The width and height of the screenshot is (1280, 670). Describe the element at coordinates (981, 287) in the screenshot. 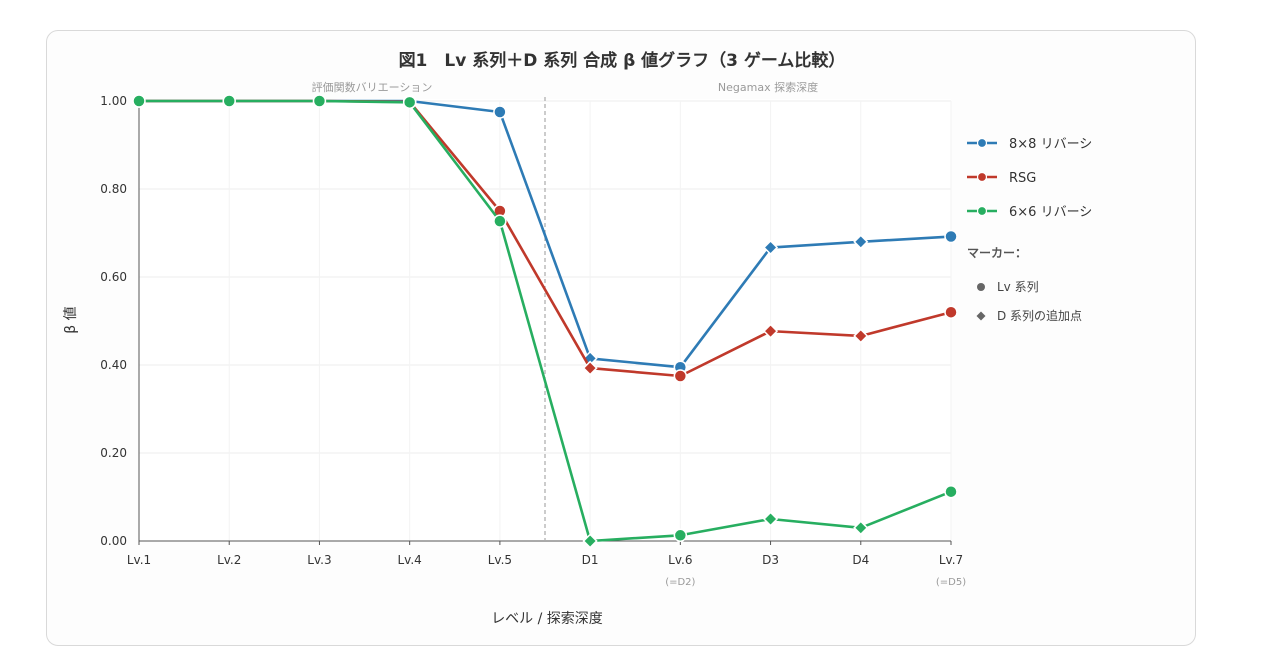

I see `marker-legend-circle-icon` at that location.